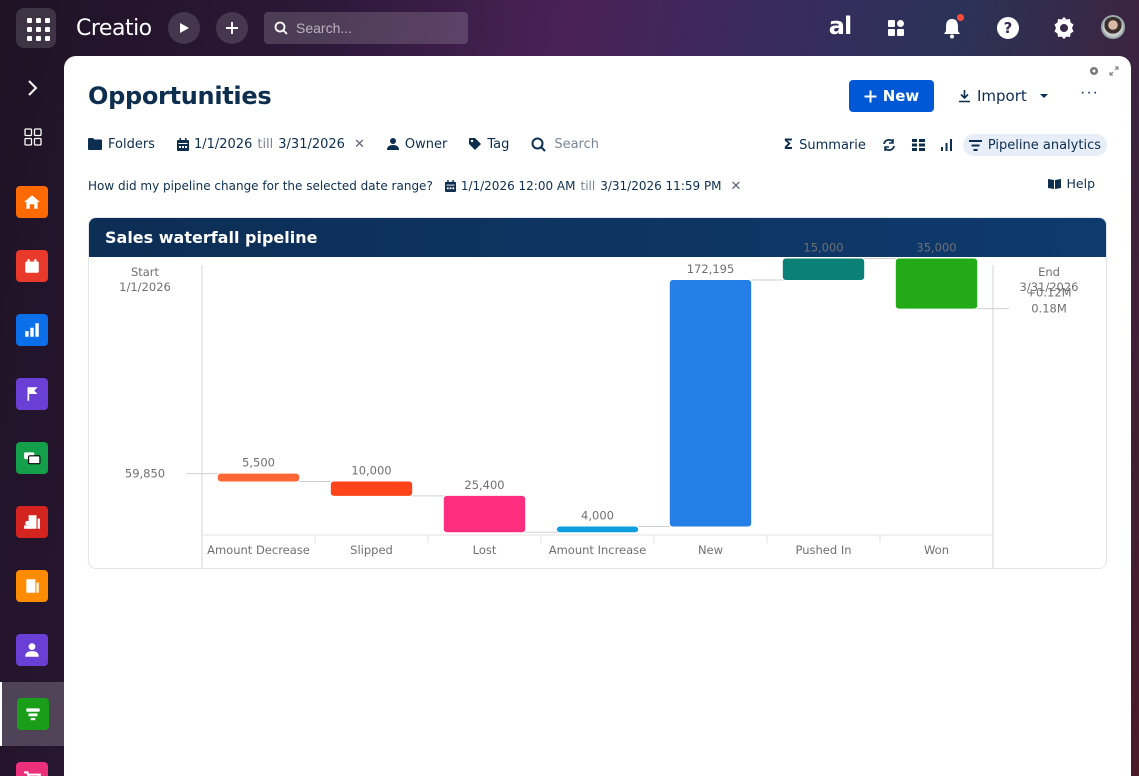 This screenshot has width=1139, height=776. Describe the element at coordinates (1094, 69) in the screenshot. I see `panel-settings-icon` at that location.